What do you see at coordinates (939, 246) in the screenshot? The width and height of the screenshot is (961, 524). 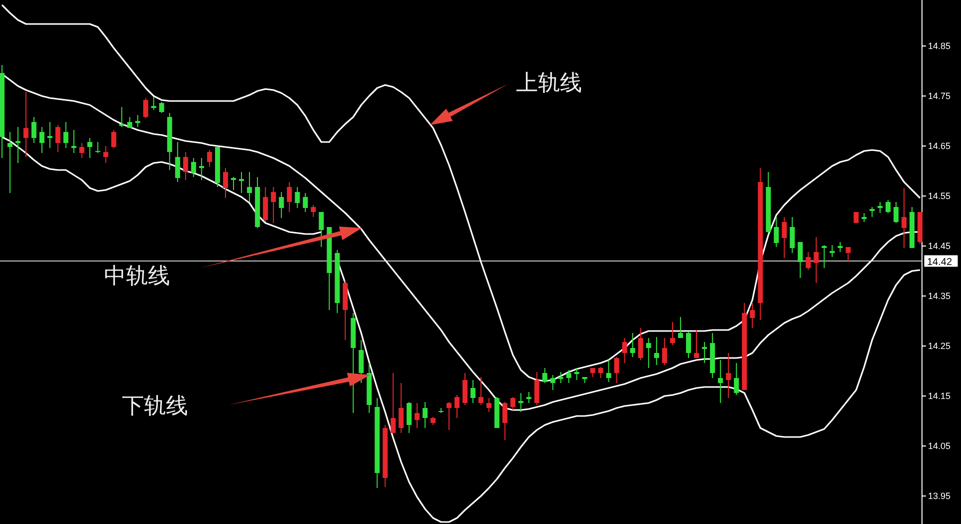 I see `y-tick-label: 14.45` at bounding box center [939, 246].